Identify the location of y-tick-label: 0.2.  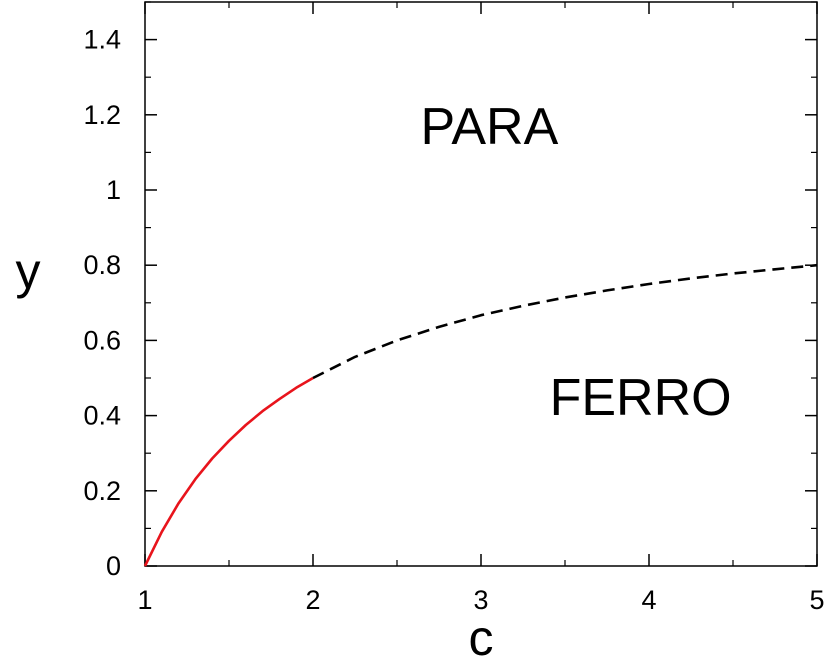
(102, 491).